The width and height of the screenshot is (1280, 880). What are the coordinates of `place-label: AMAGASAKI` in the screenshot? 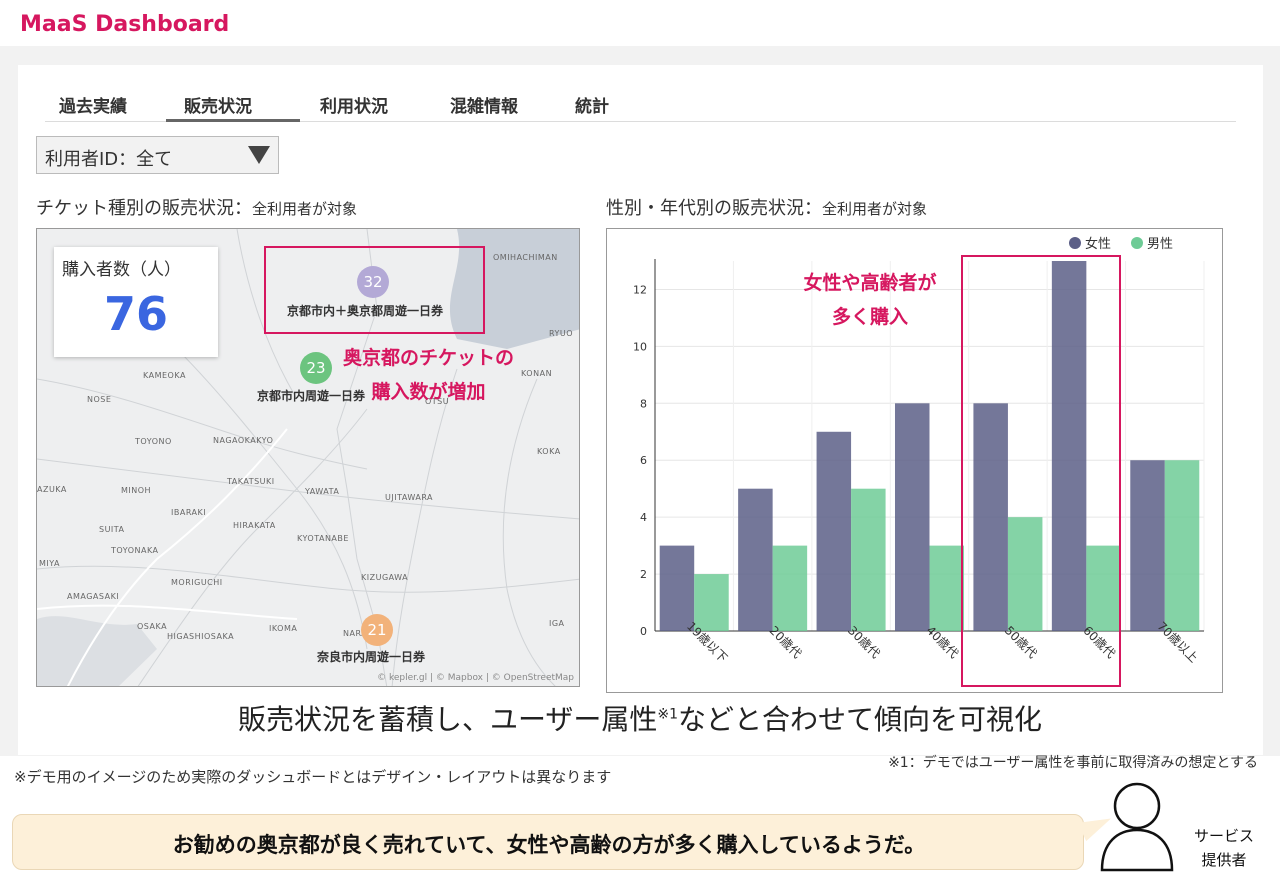 It's located at (93, 596).